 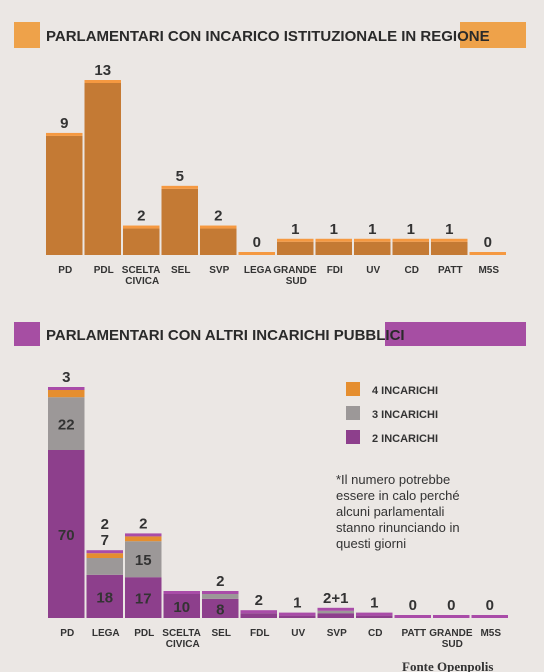 What do you see at coordinates (447, 665) in the screenshot?
I see `source: Fonte Openpolis` at bounding box center [447, 665].